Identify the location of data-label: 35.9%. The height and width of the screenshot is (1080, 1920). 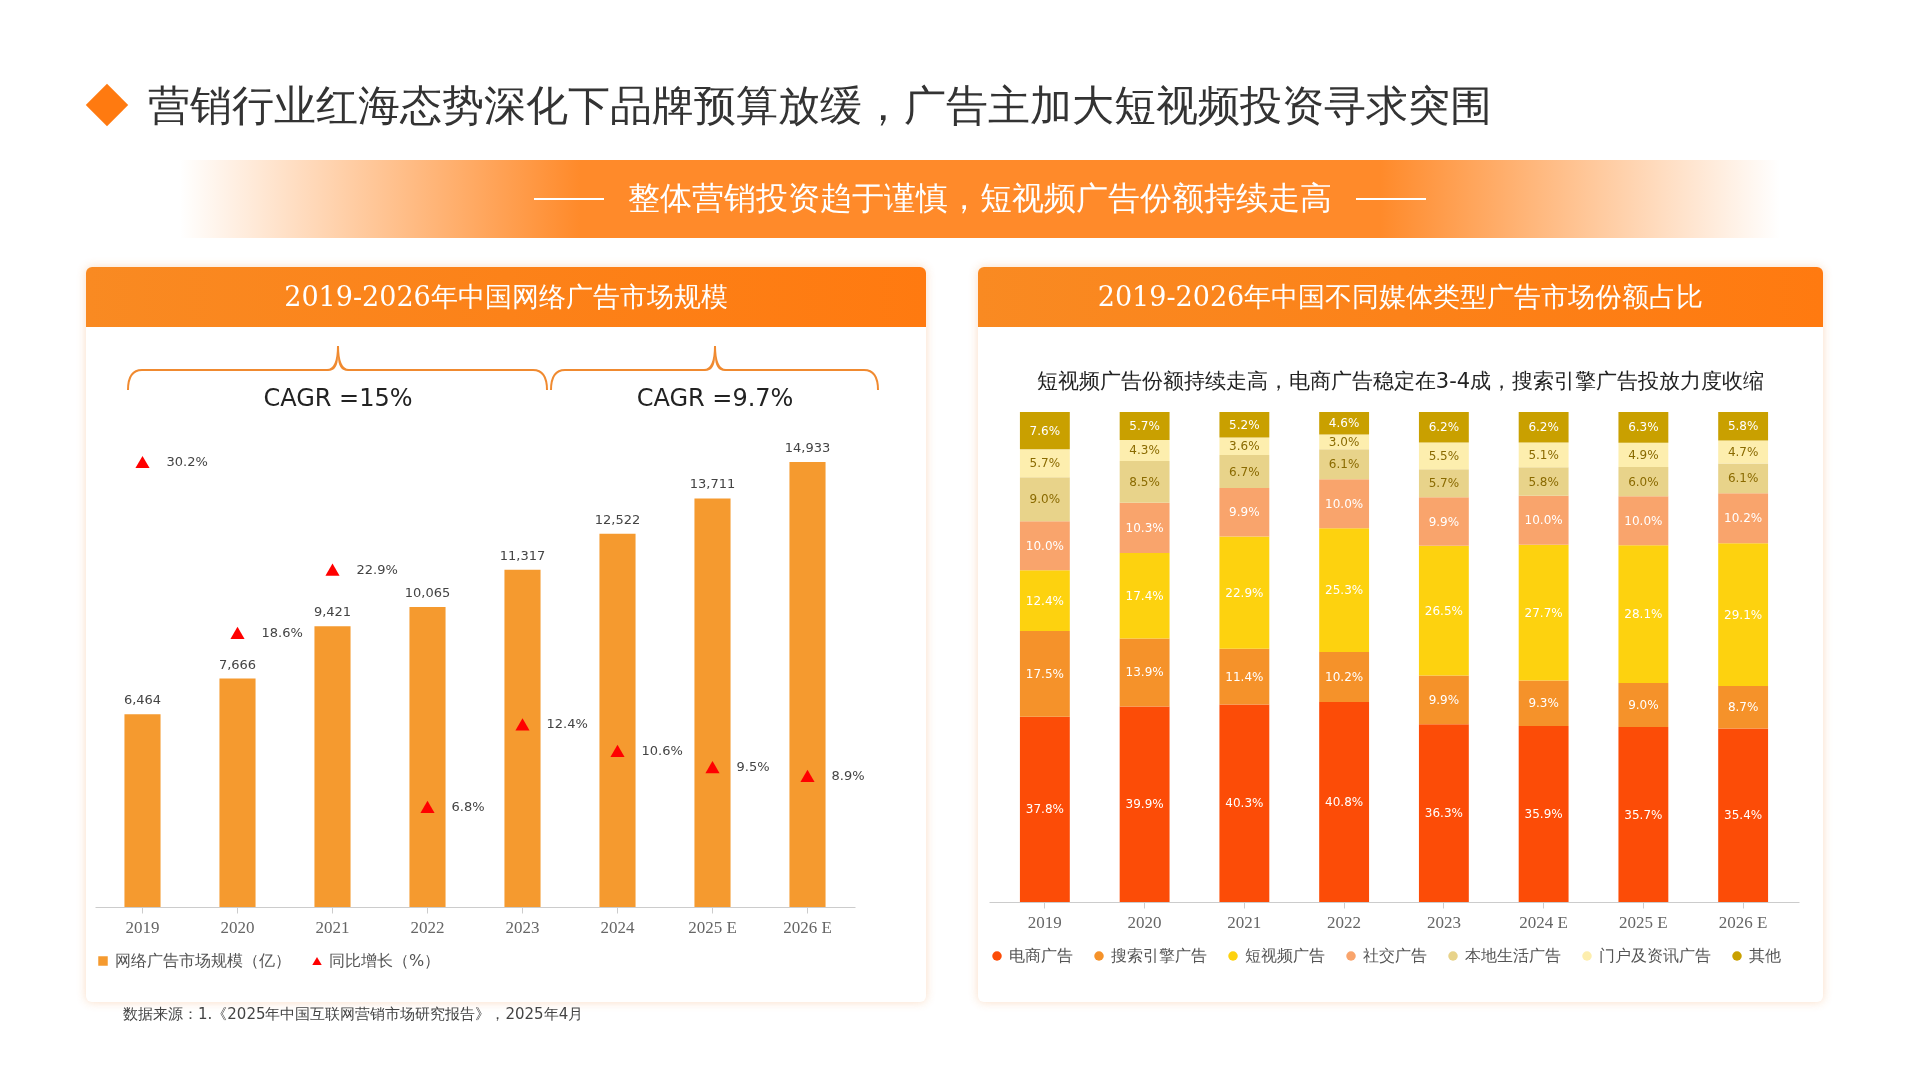
(1543, 814).